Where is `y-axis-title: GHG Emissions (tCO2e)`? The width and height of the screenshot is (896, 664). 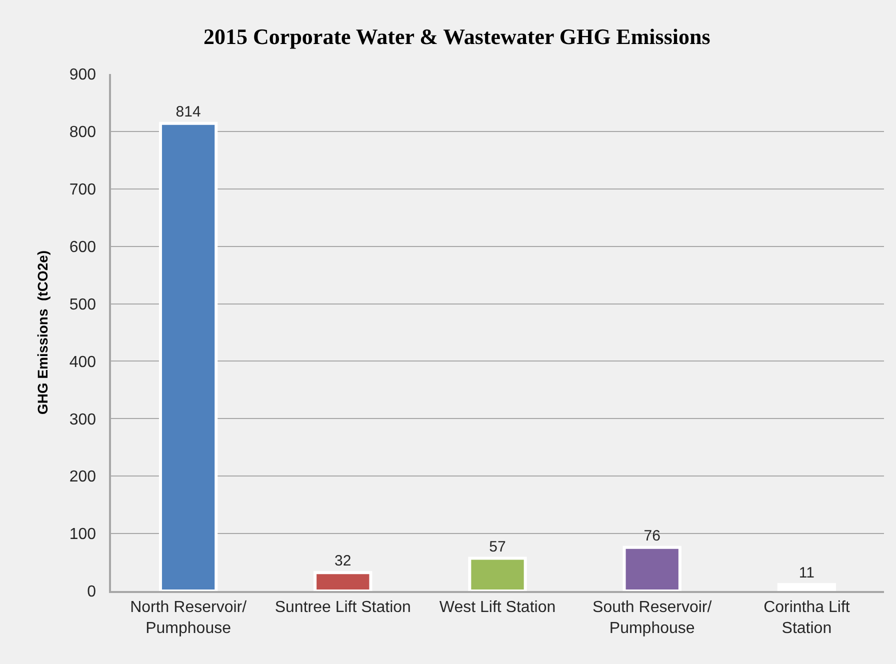
y-axis-title: GHG Emissions (tCO2e) is located at coordinates (42, 332).